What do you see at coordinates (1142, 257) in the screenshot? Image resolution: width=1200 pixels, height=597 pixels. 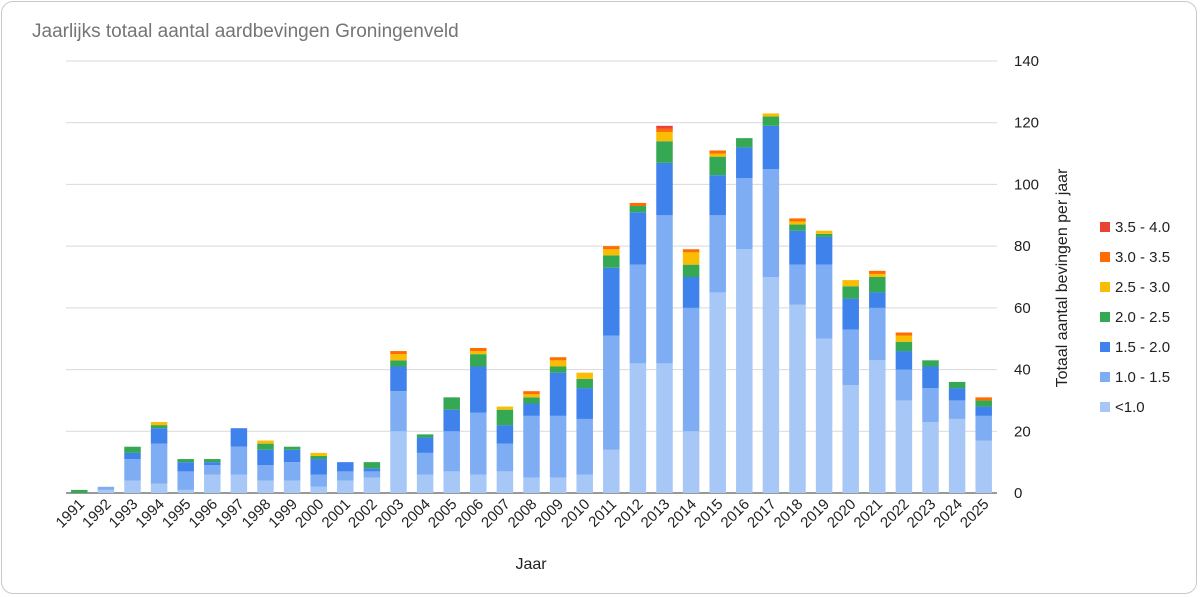 I see `legend-label: 3.0 - 3.5` at bounding box center [1142, 257].